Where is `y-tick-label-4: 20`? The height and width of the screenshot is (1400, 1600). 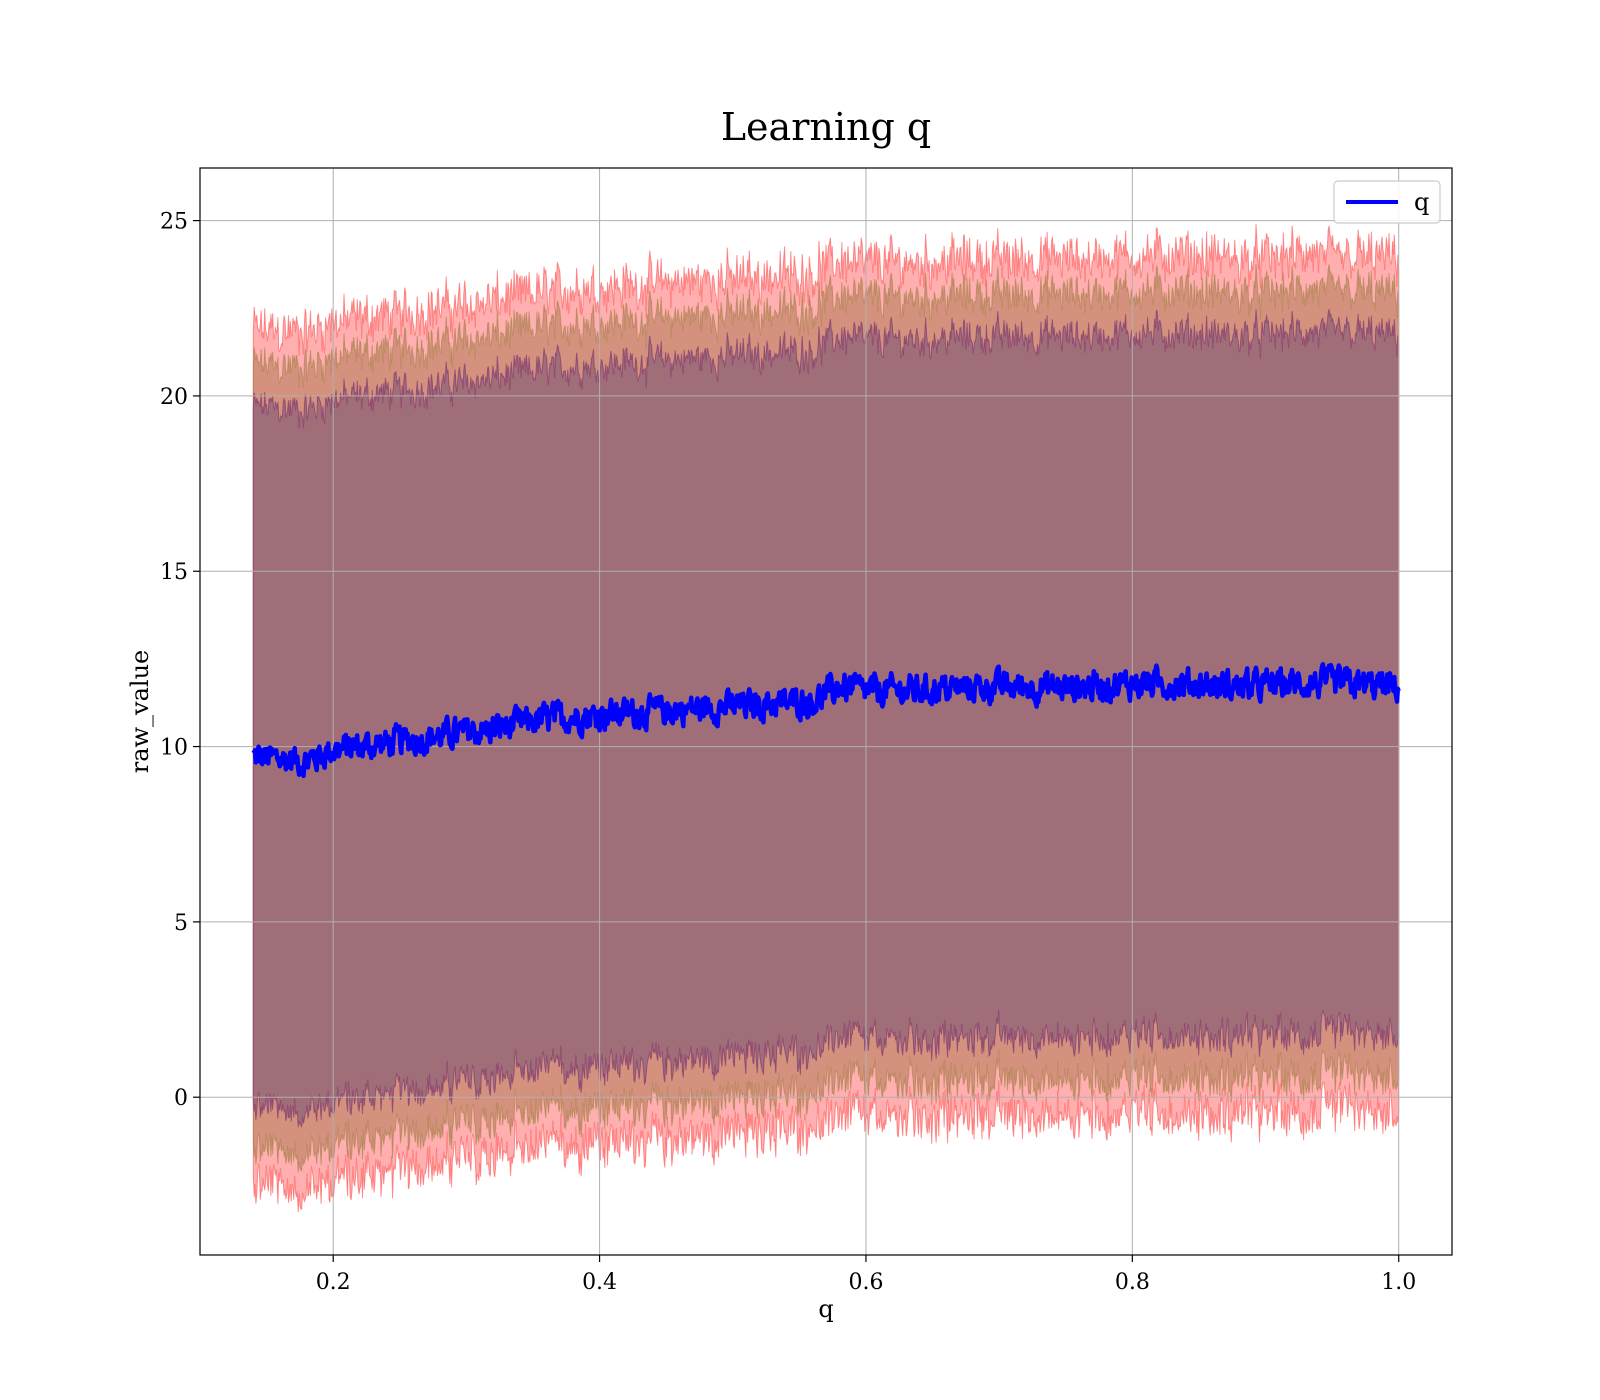
y-tick-label-4: 20 is located at coordinates (174, 397).